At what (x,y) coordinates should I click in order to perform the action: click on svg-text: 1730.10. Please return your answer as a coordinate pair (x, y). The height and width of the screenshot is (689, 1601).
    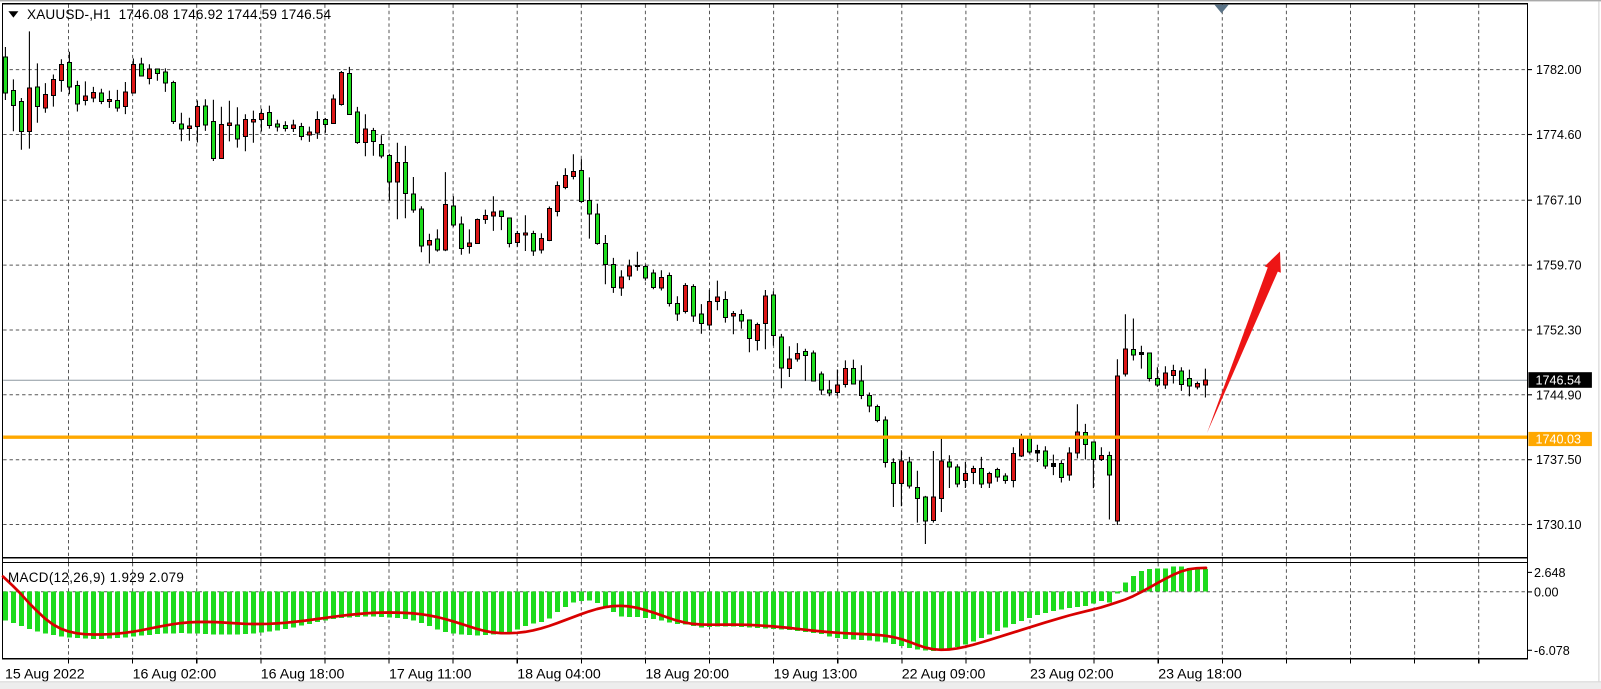
    Looking at the image, I should click on (1559, 525).